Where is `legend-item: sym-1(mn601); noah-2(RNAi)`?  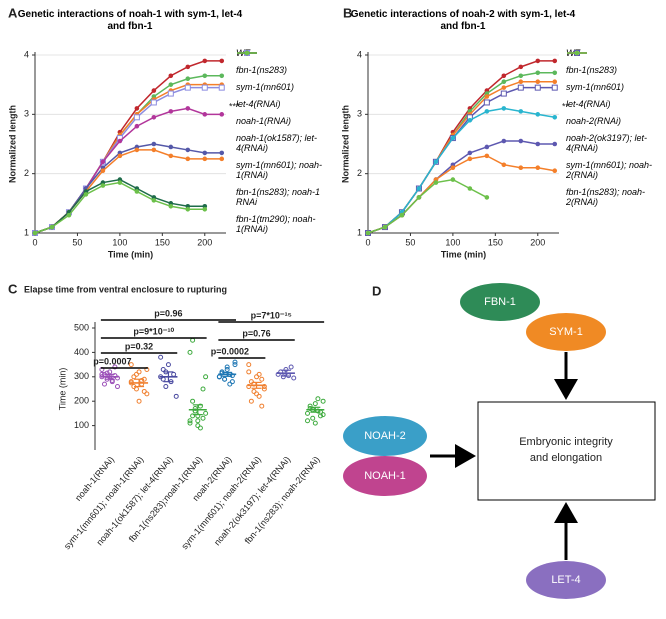 legend-item: sym-1(mn601); noah-2(RNAi) is located at coordinates (615, 115).